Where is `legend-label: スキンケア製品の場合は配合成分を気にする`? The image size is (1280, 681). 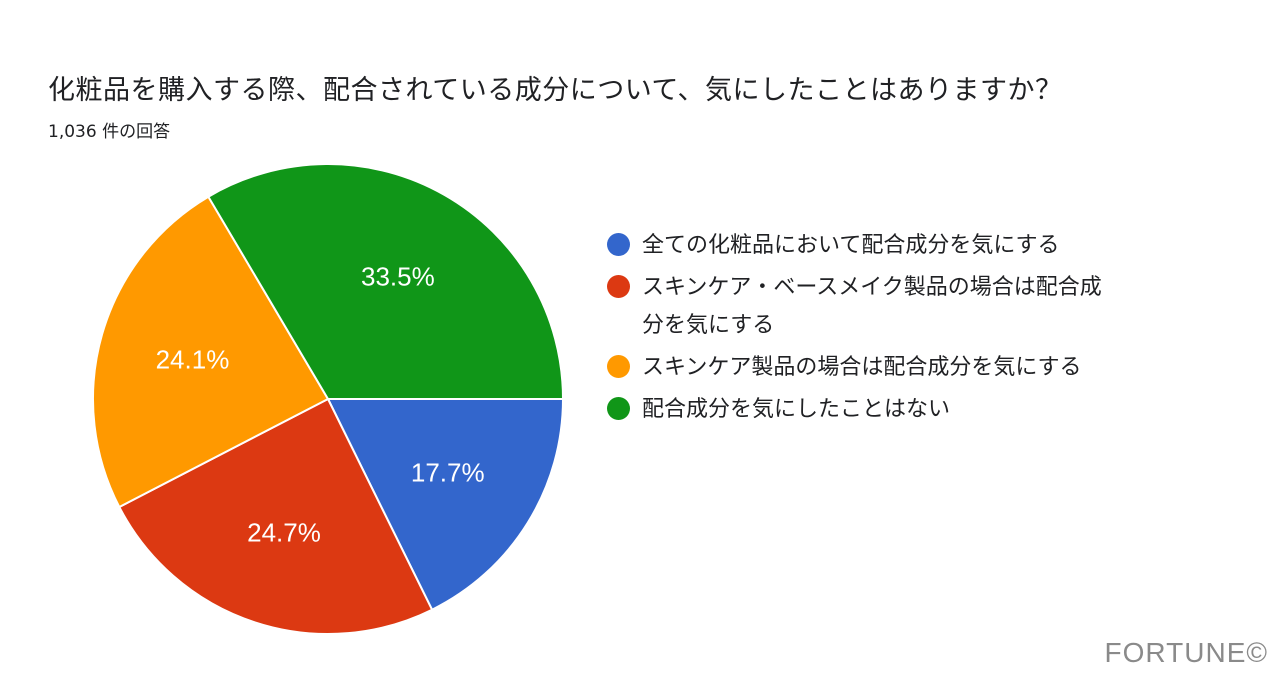
legend-label: スキンケア製品の場合は配合成分を気にする is located at coordinates (862, 367).